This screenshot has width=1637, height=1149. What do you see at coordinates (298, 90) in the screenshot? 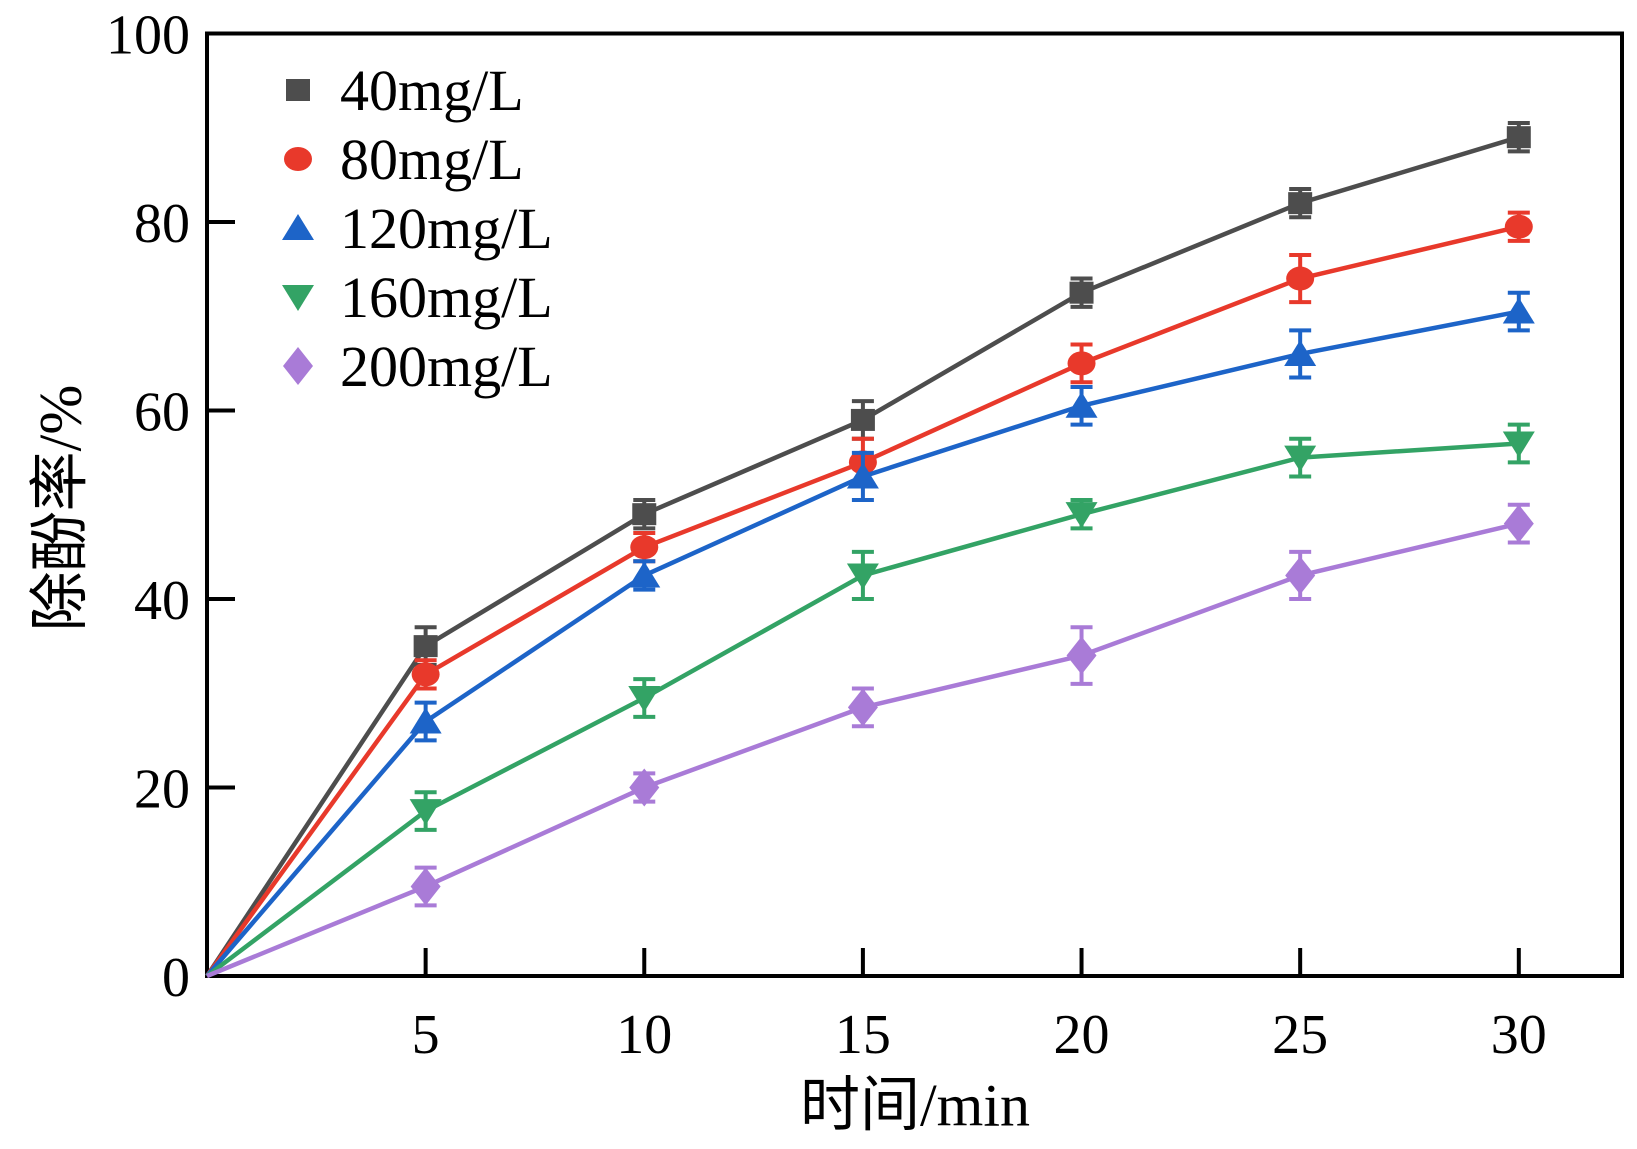
I see `legend-marker-40mg/L` at bounding box center [298, 90].